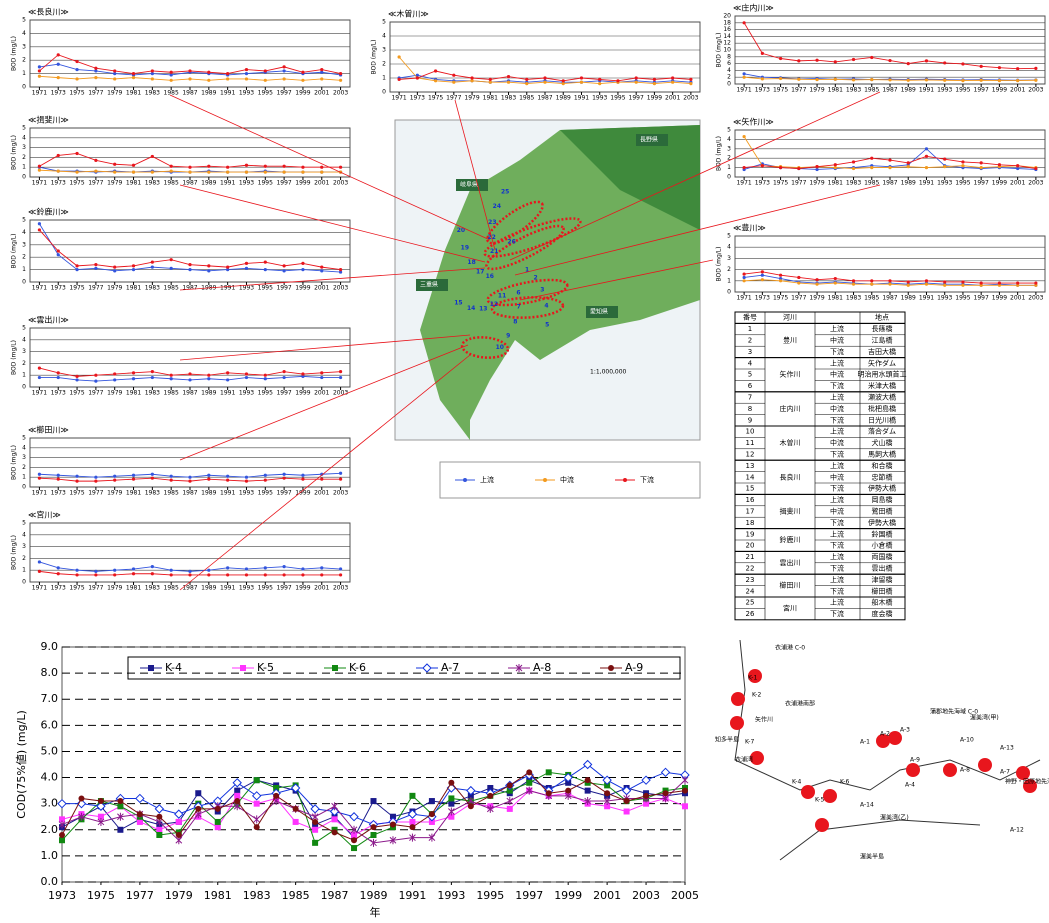  Describe the element at coordinates (882, 488) in the screenshot. I see `table-station: 伊勢大橋` at that location.